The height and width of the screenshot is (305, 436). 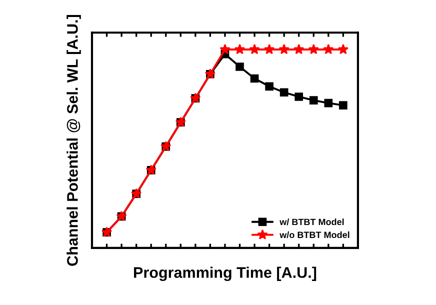 I want to click on y-axis-title: Channel Potential @ Sel. WL [A.U.], so click(x=73, y=140).